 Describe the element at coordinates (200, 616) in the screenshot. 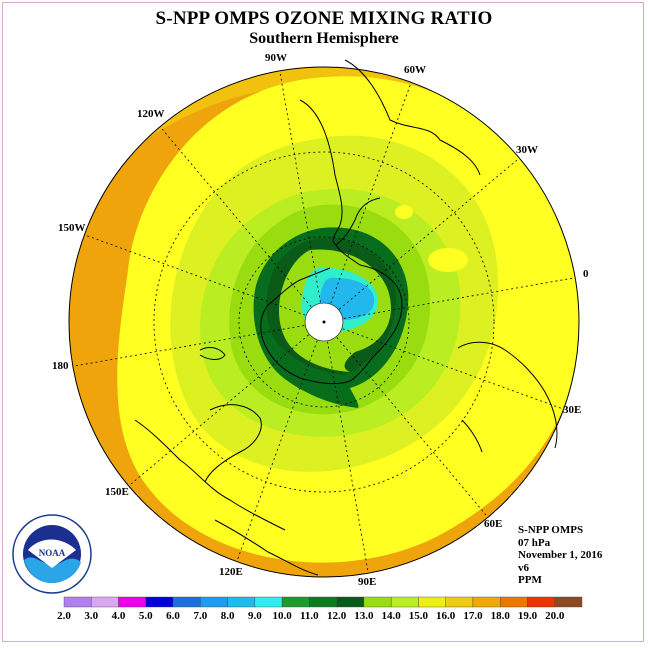

I see `colorbar-tick-label: 7.0` at that location.